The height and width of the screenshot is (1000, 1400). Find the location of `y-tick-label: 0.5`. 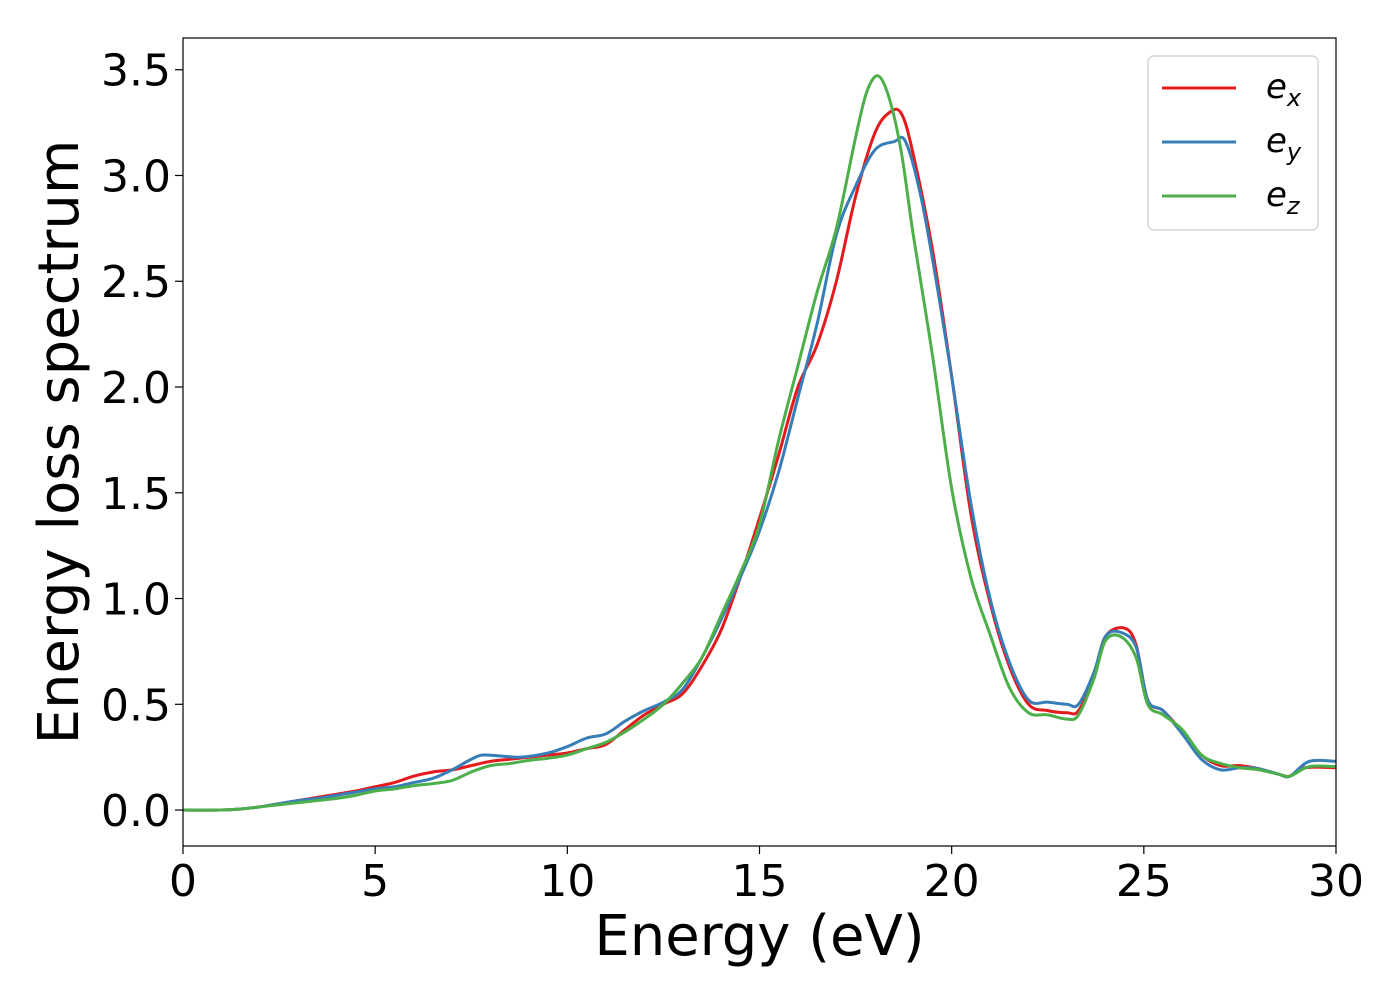

y-tick-label: 0.5 is located at coordinates (136, 705).